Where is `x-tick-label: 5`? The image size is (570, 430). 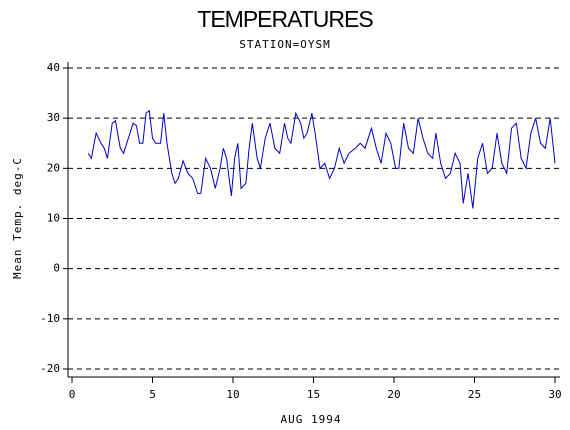
x-tick-label: 5 is located at coordinates (152, 394).